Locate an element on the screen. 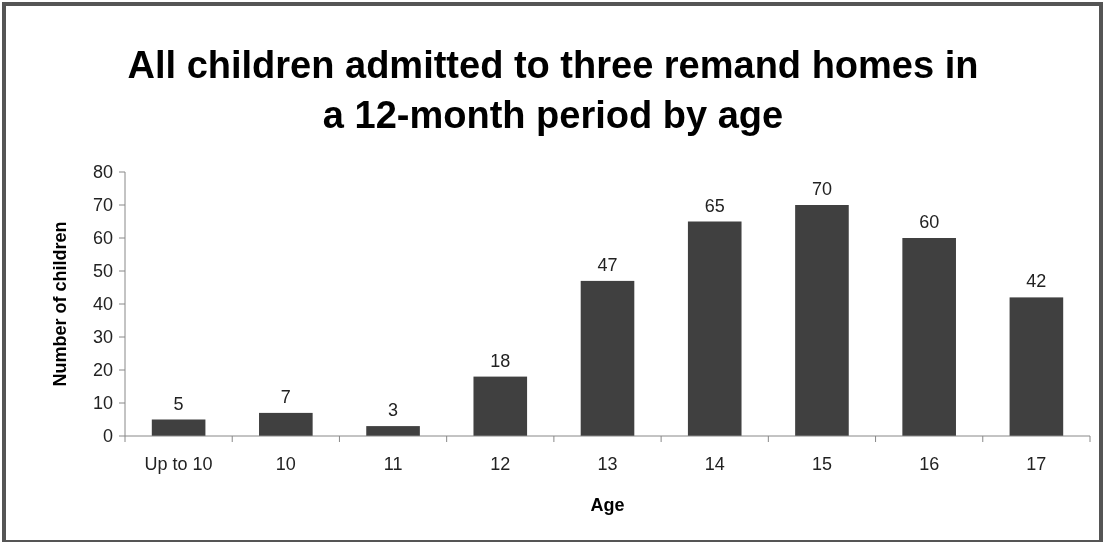 This screenshot has height=542, width=1105. y-axis-title: Number of children is located at coordinates (60, 304).